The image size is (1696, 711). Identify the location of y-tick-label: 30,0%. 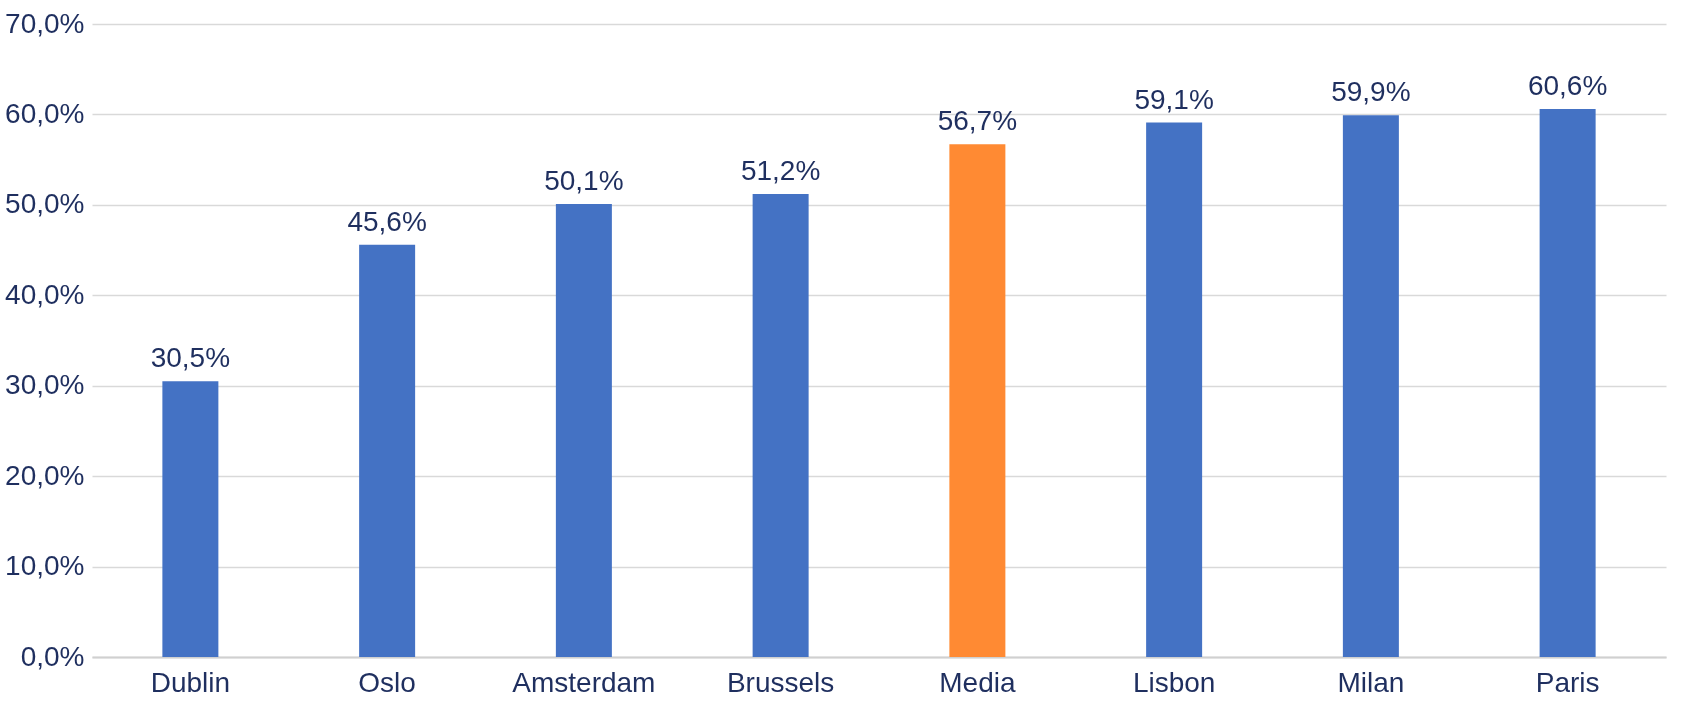
(45, 385).